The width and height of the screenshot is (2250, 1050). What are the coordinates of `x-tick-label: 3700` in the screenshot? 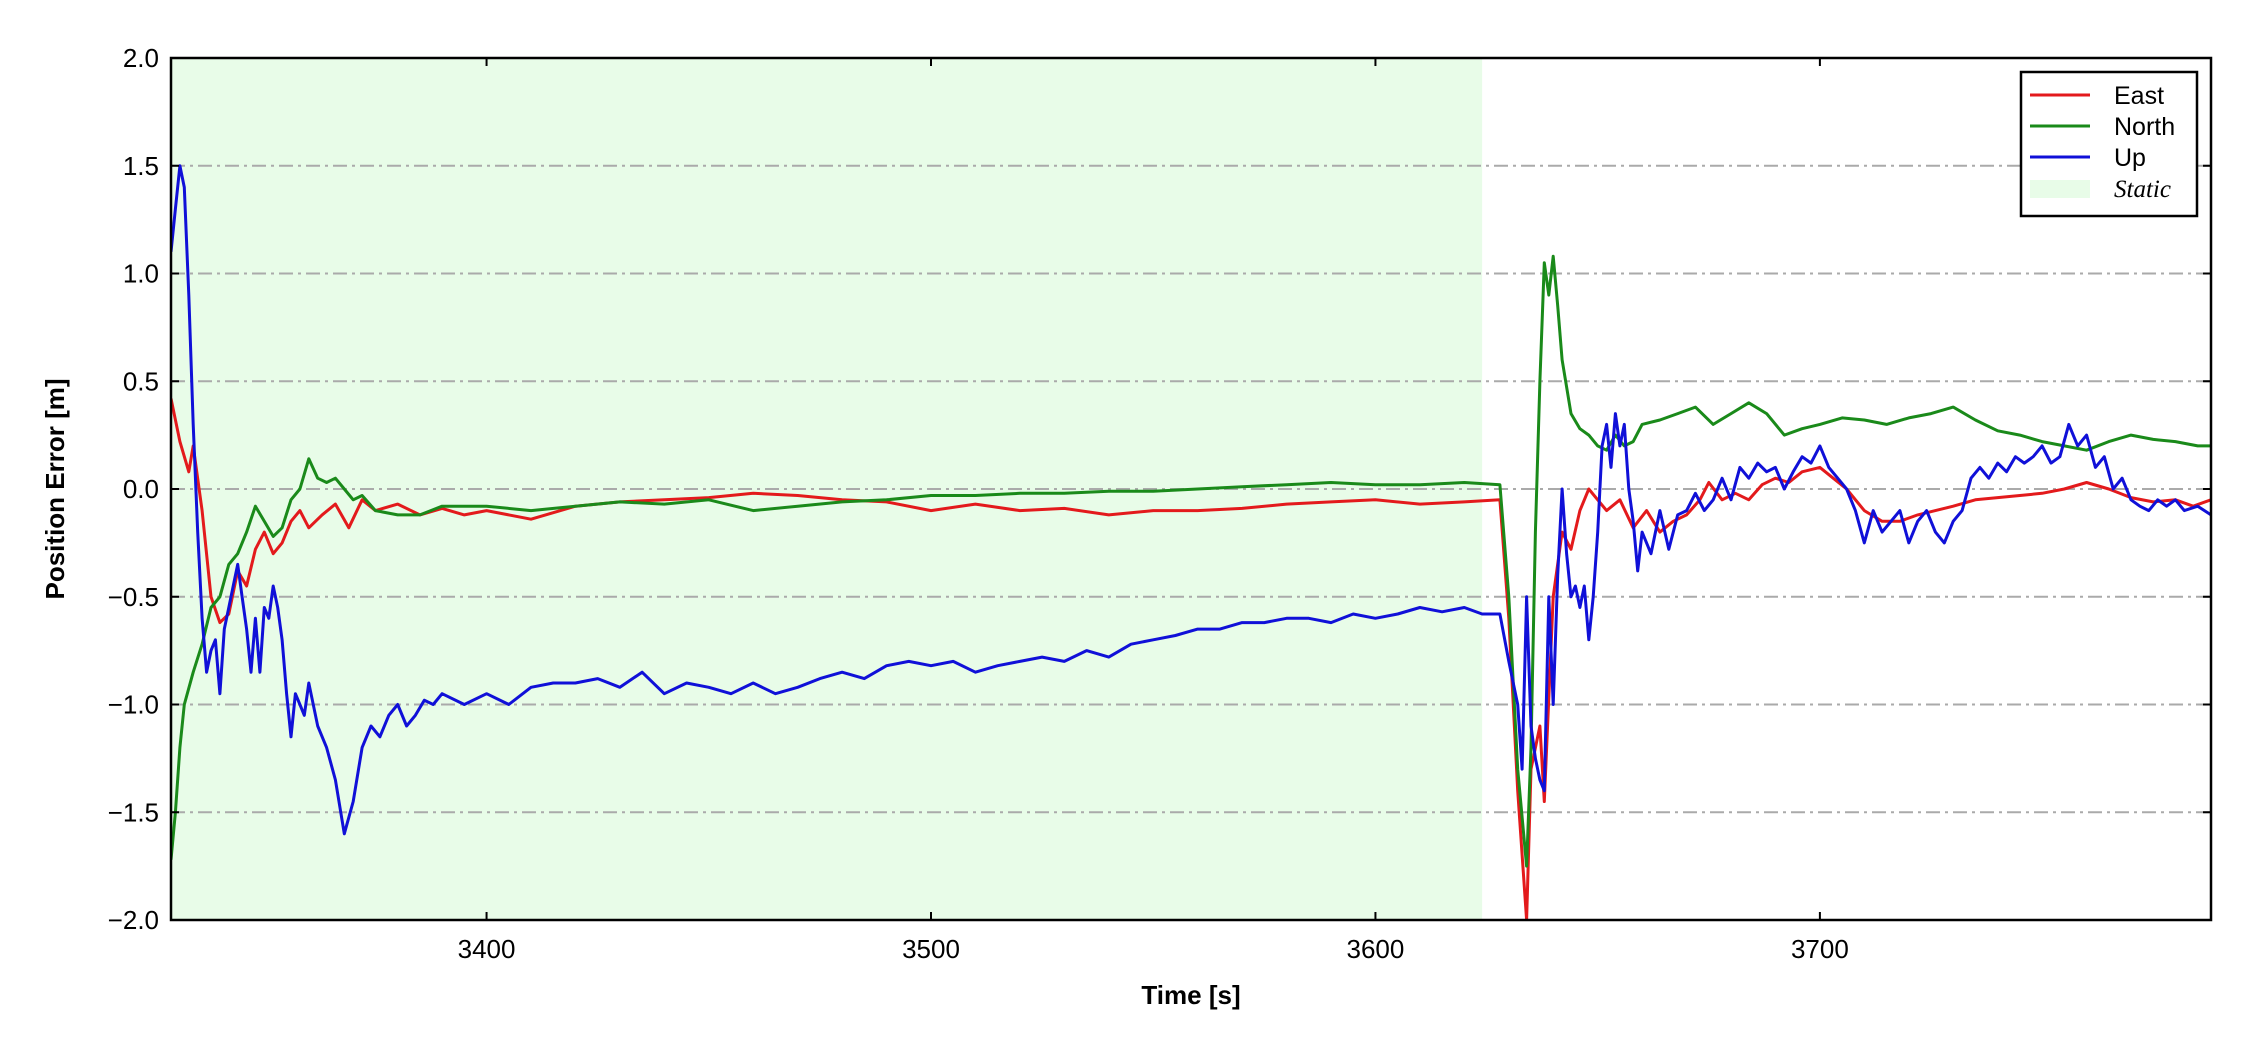 It's located at (1820, 949).